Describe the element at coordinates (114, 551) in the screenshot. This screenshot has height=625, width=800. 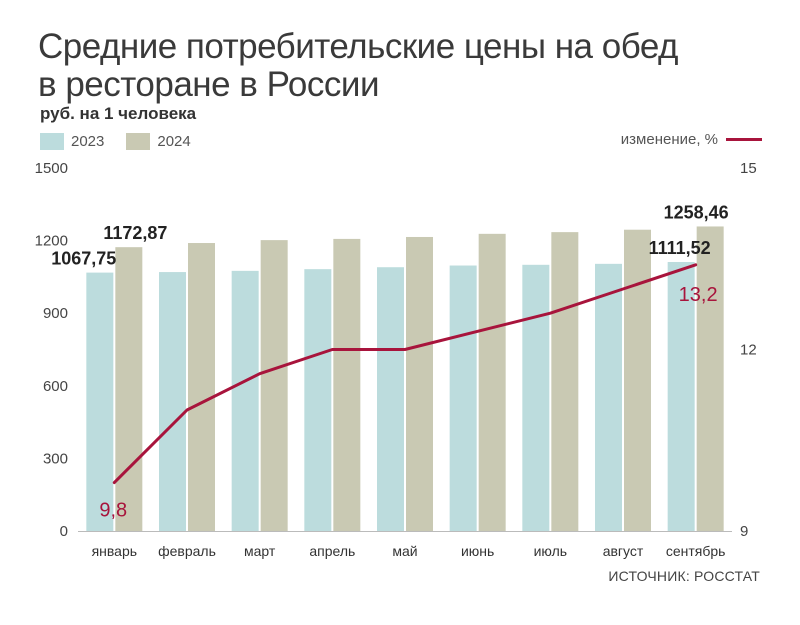
I see `x-tick-label: январь` at that location.